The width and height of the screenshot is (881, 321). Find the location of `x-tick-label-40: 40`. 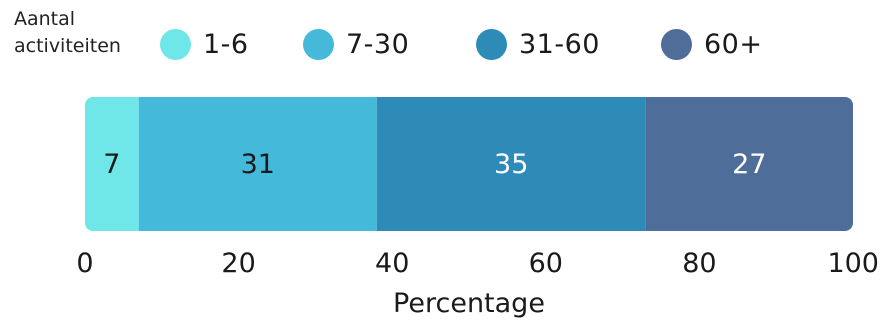

x-tick-label-40: 40 is located at coordinates (392, 263).